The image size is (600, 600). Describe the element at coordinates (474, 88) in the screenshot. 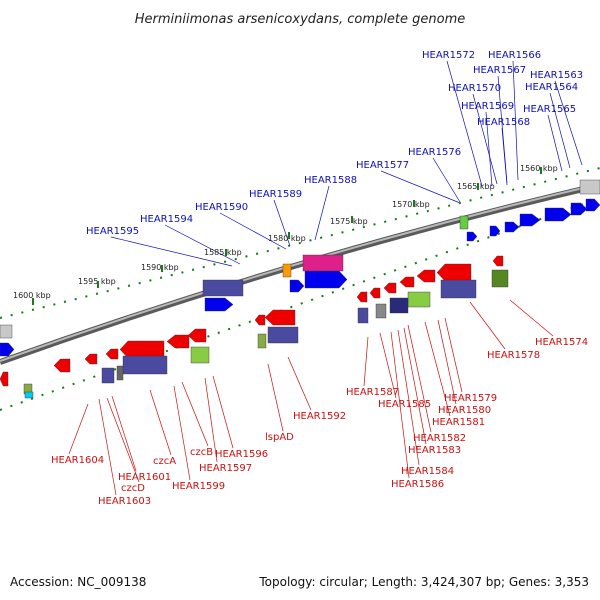

I see `gene-label: HEAR1570` at that location.